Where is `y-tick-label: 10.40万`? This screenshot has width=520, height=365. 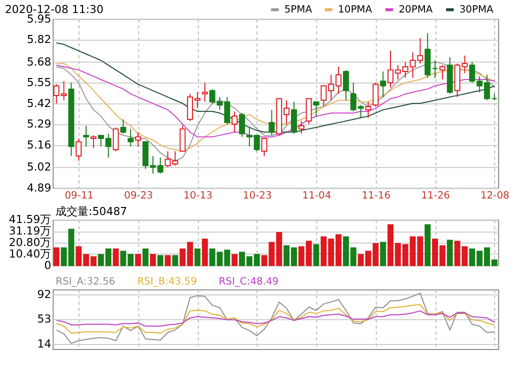 y-tick-label: 10.40万 is located at coordinates (30, 254).